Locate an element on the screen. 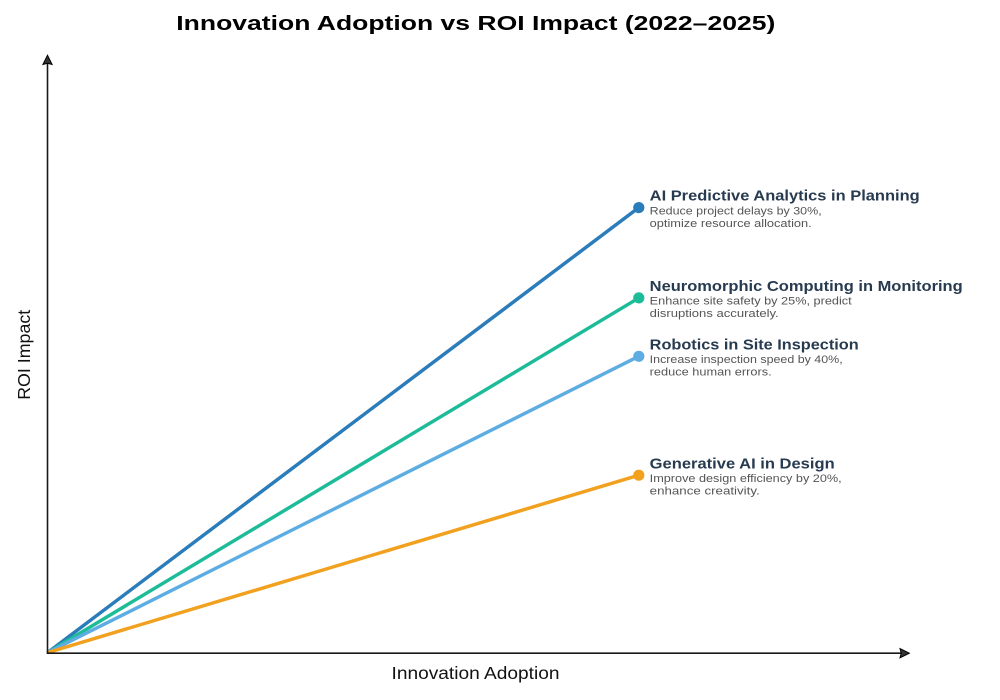 This screenshot has height=700, width=1000. svg-text:Increase inspection speed by 4: Increase inspection speed by 40%, is located at coordinates (746, 360).